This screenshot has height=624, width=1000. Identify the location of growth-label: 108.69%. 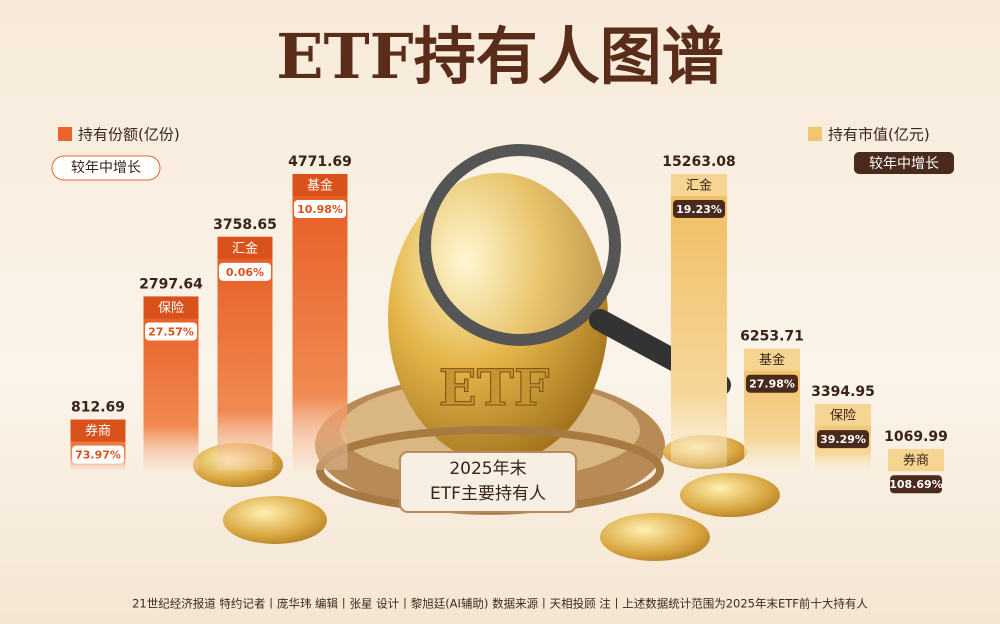
(915, 484).